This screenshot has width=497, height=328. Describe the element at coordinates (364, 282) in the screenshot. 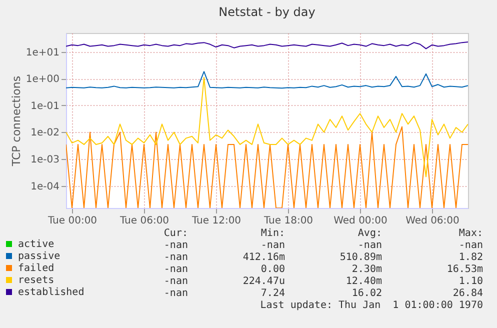

I see `text: 12.40m` at that location.